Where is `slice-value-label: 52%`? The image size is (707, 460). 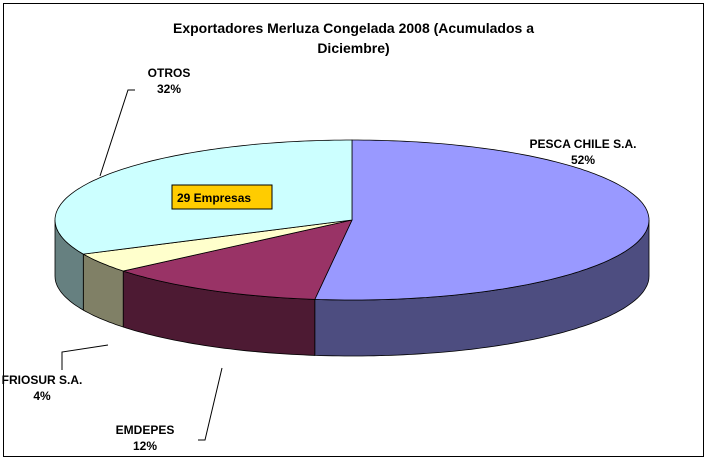
slice-value-label: 52% is located at coordinates (583, 160).